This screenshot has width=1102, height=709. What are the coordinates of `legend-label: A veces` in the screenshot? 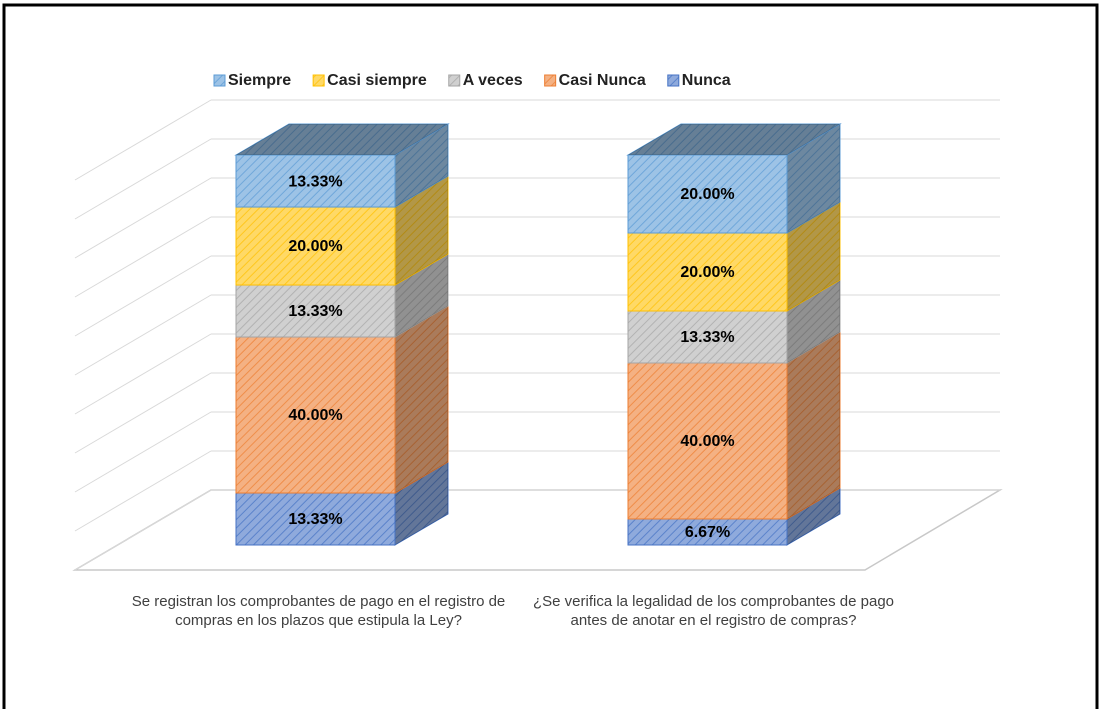 It's located at (493, 80).